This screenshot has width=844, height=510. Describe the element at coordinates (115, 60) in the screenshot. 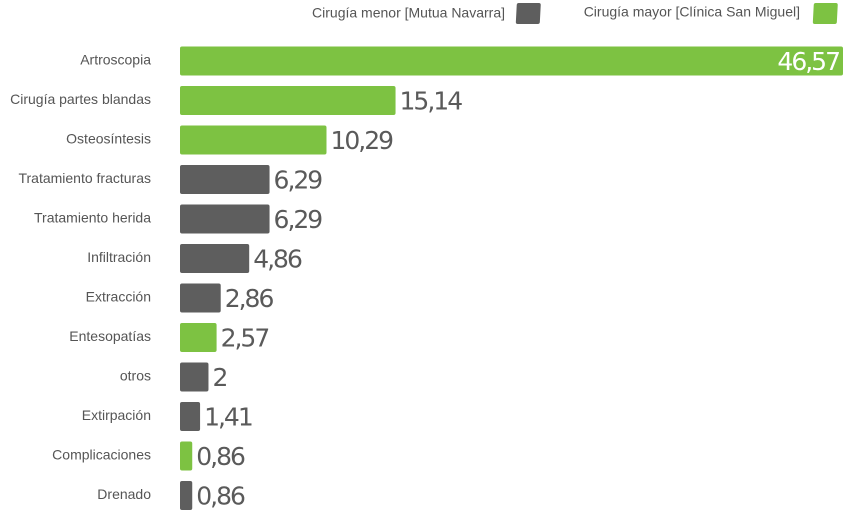

I see `category-label: Artroscopia` at that location.